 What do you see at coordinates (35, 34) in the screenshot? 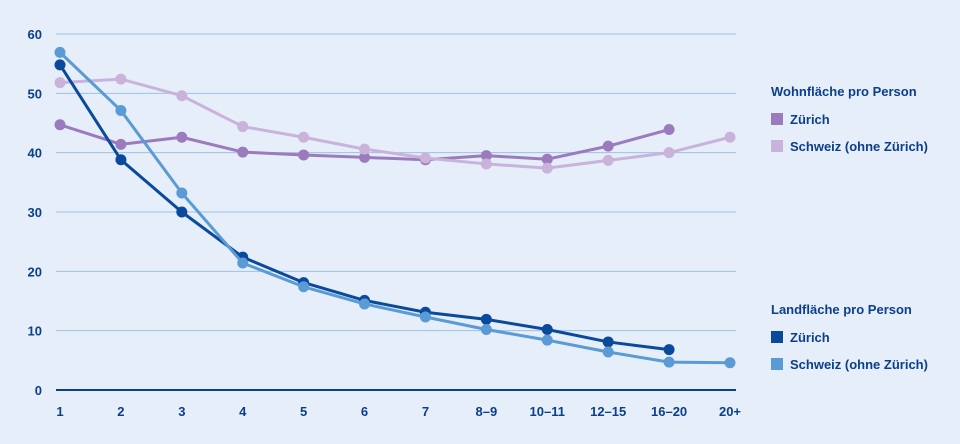
I see `y-tick-label: 60` at bounding box center [35, 34].